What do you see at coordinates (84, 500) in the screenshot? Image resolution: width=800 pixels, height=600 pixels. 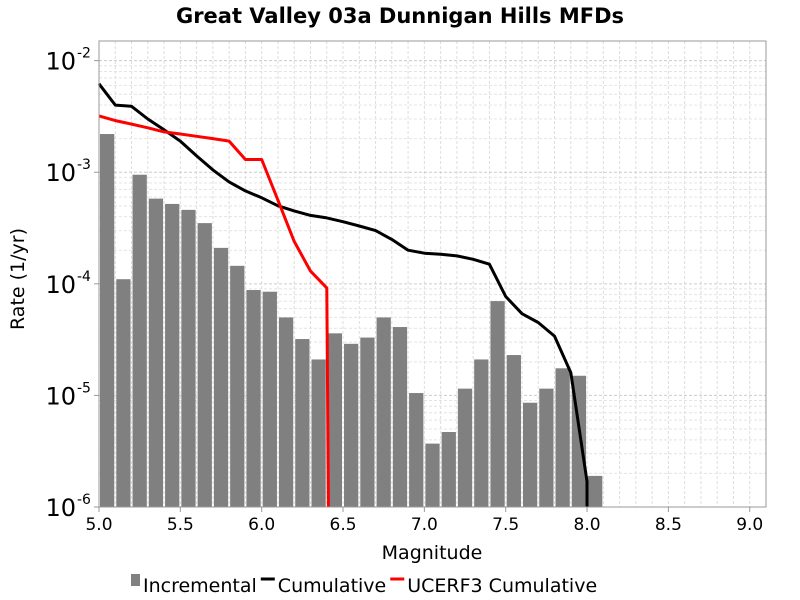 I see `y-tick-exponent: -6` at bounding box center [84, 500].